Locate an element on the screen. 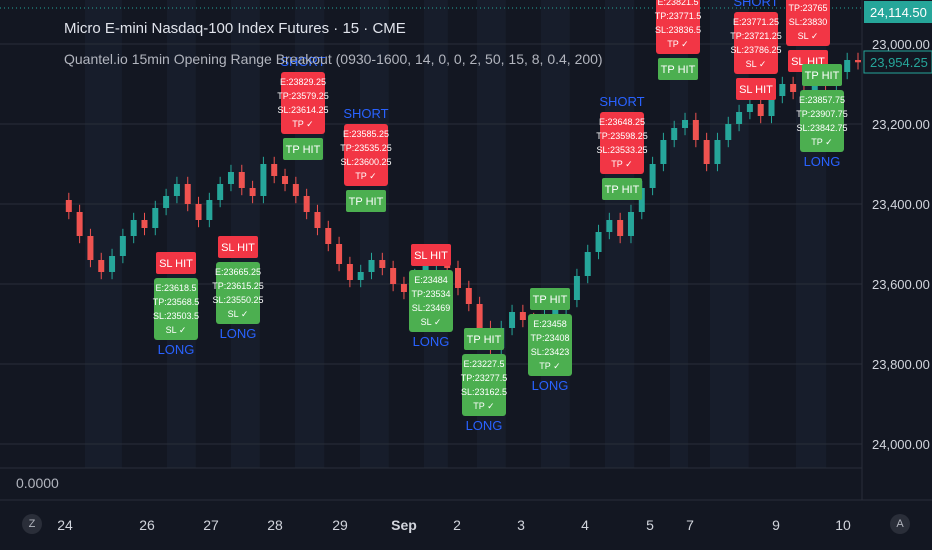  signal-line: E:23458 is located at coordinates (550, 324).